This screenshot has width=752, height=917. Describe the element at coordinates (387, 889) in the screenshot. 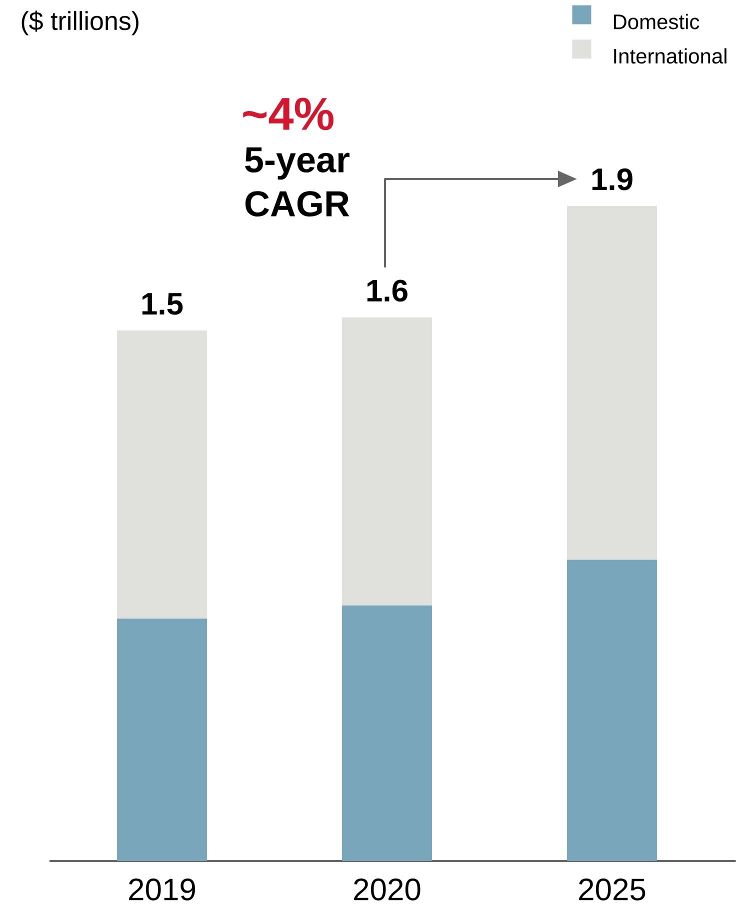

I see `x-tick-label: 2020` at that location.